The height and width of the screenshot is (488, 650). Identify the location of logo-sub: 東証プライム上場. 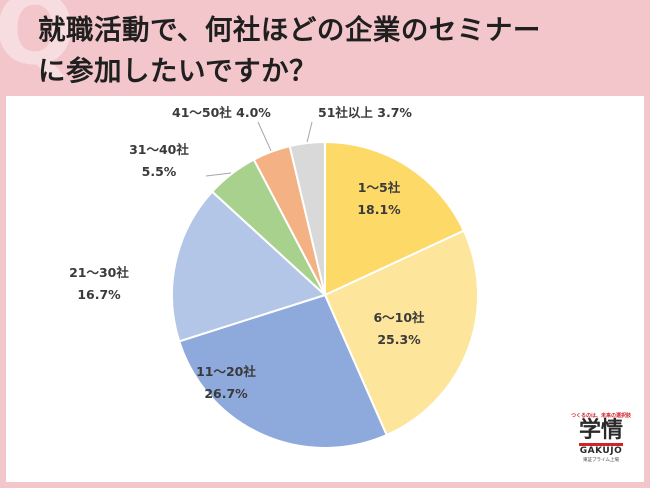
(601, 460).